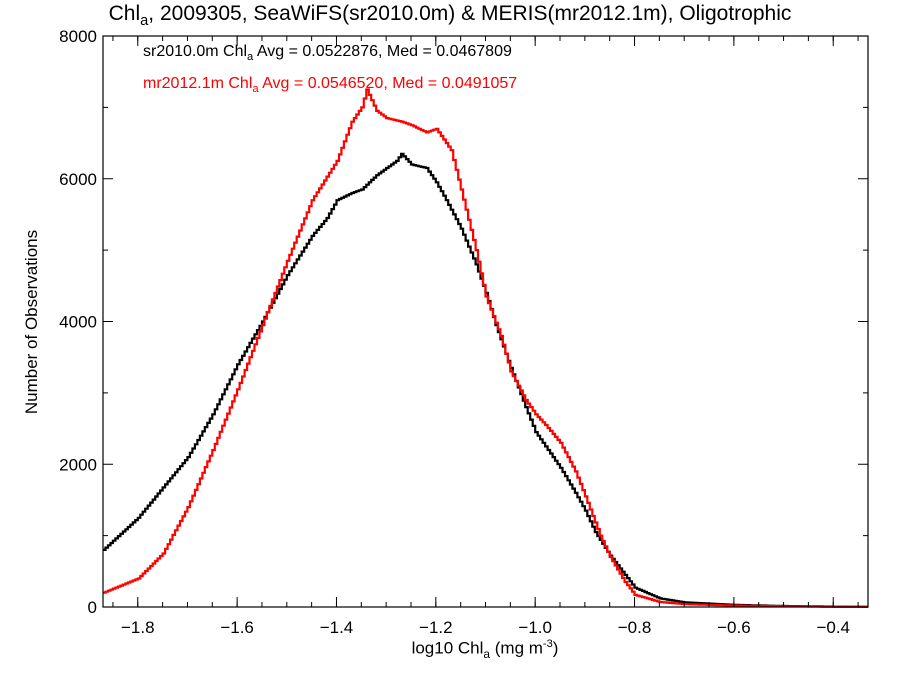 The height and width of the screenshot is (675, 900). I want to click on x-tick-label: −0.8, so click(635, 627).